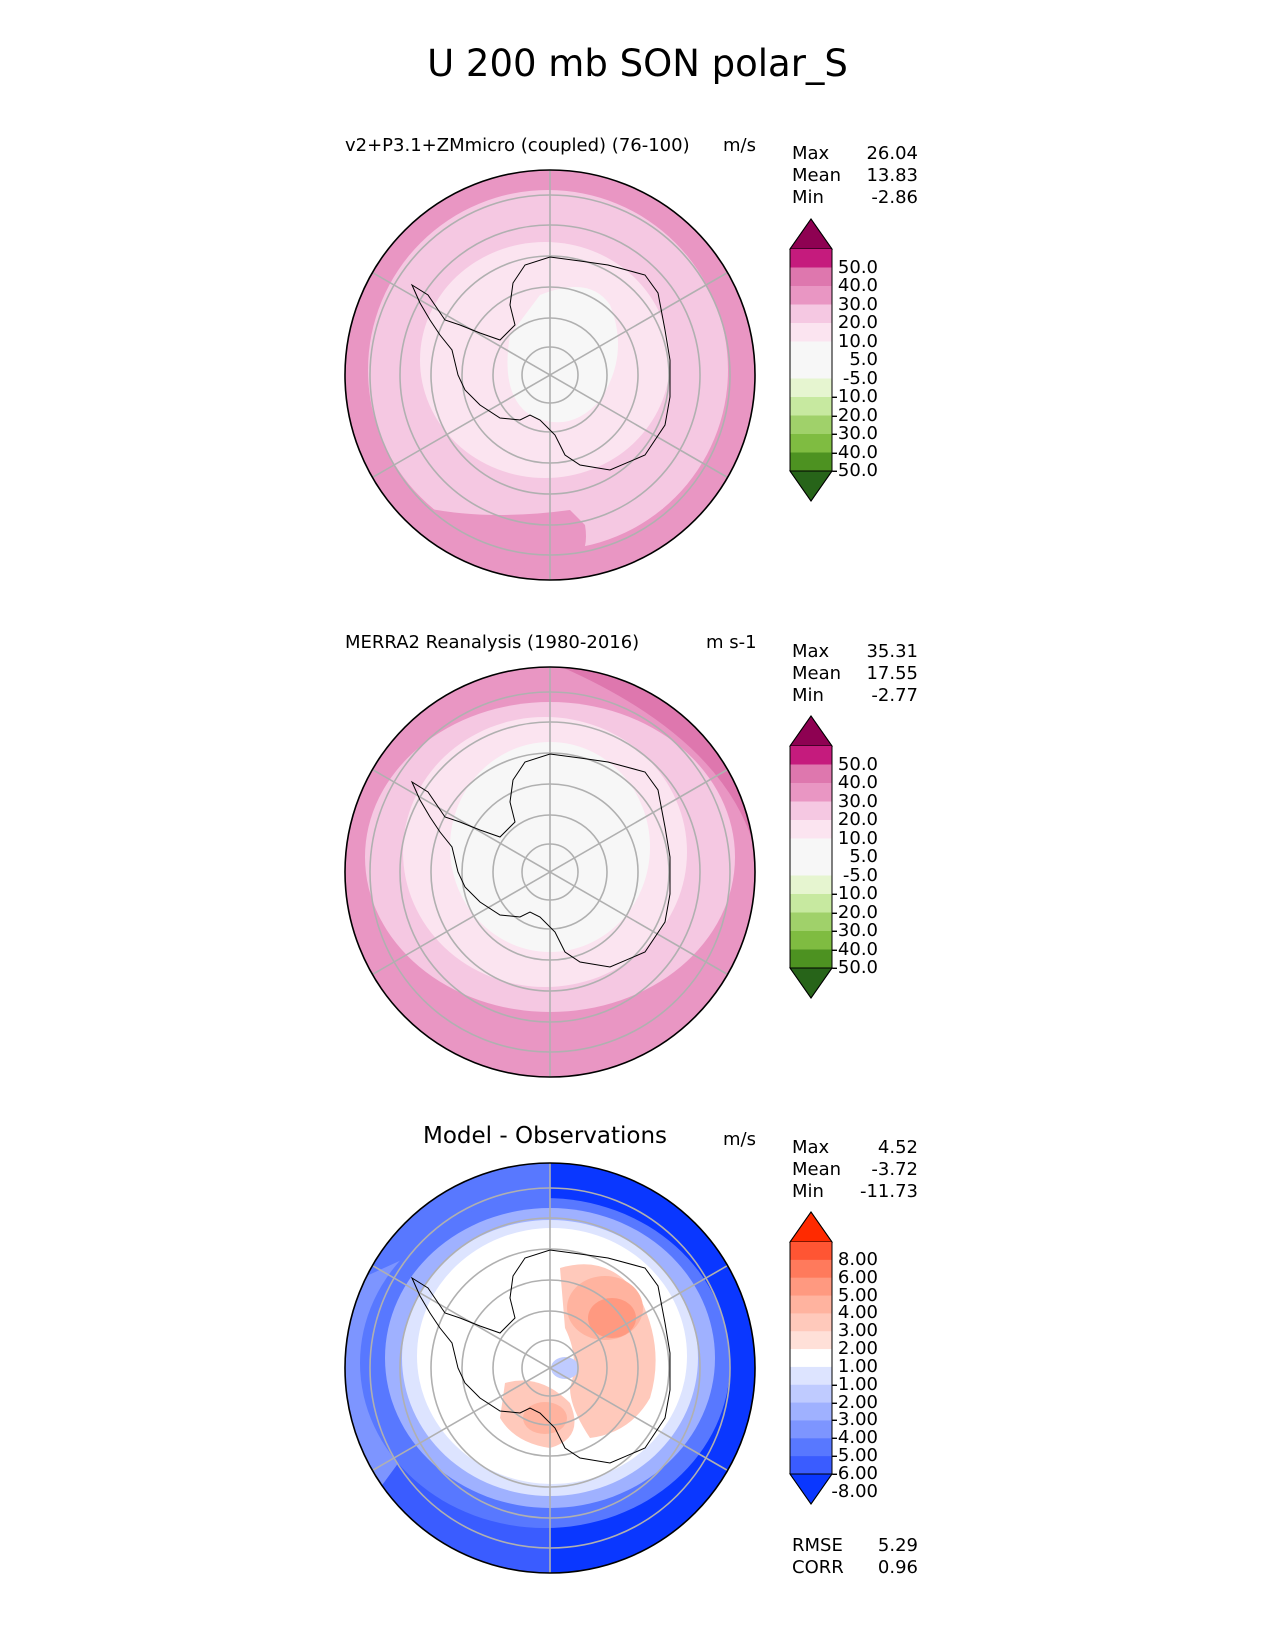 The height and width of the screenshot is (1650, 1275). Describe the element at coordinates (854, 1473) in the screenshot. I see `panel3-colorbar-tick-label: -6.00` at that location.